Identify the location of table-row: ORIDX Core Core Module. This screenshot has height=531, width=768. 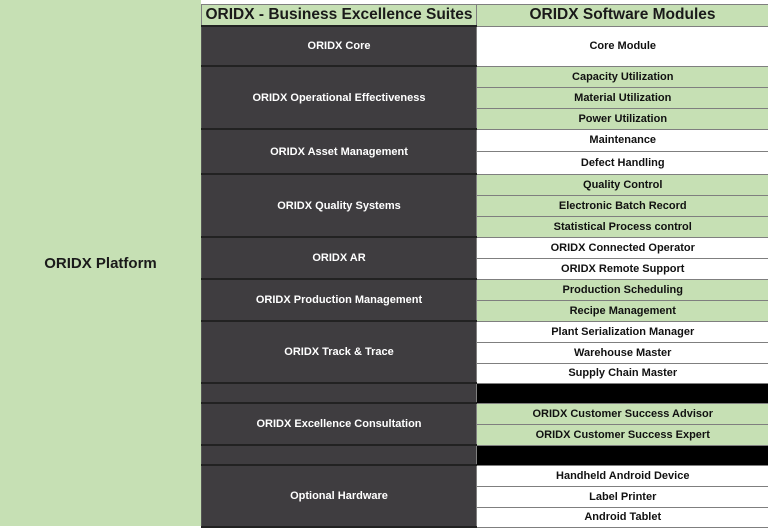
(484, 46).